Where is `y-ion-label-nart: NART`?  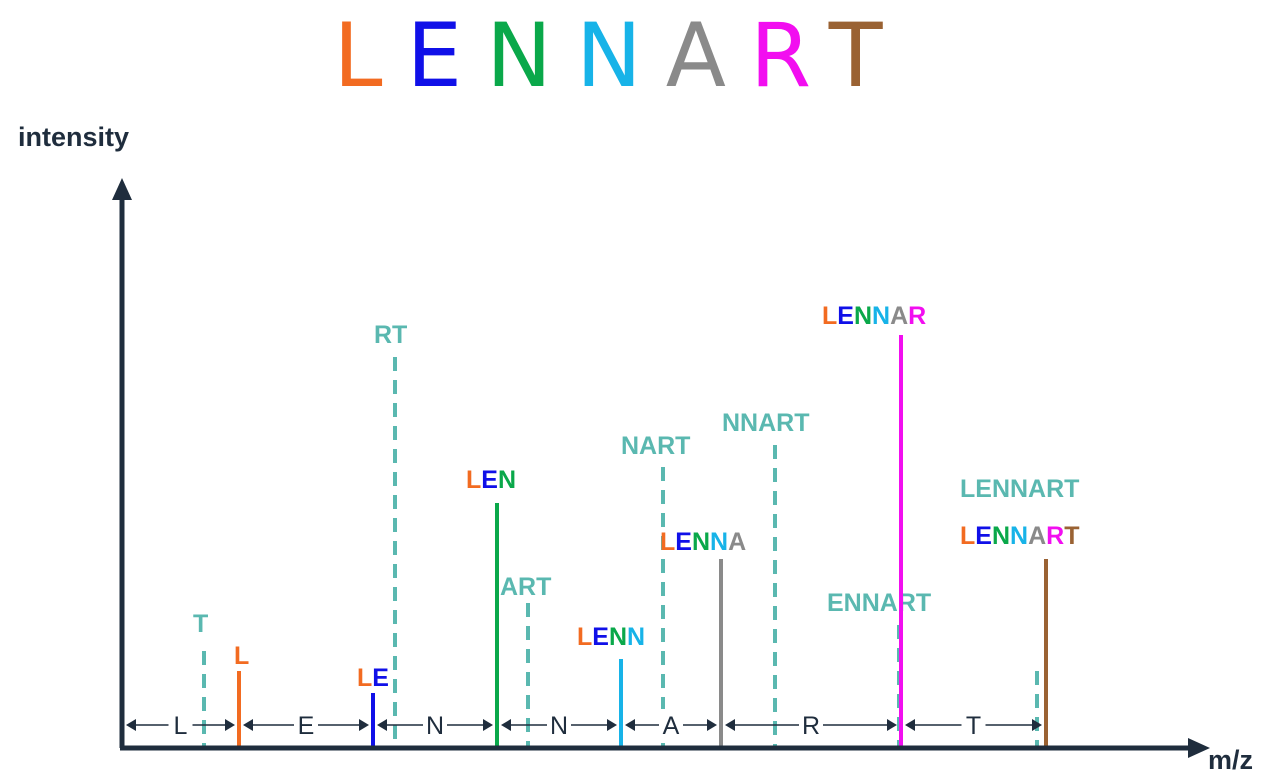
y-ion-label-nart: NART is located at coordinates (655, 446).